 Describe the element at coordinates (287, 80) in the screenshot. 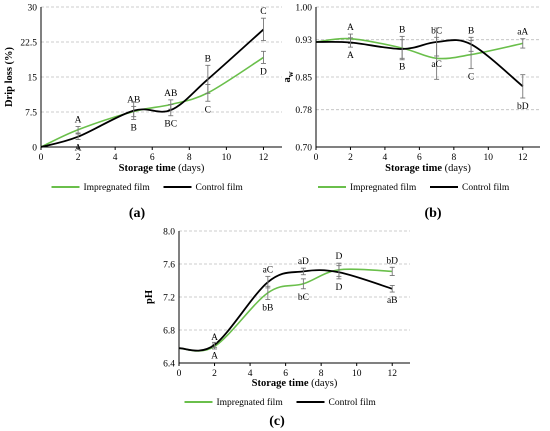

I see `y-axis-label-main: a` at that location.